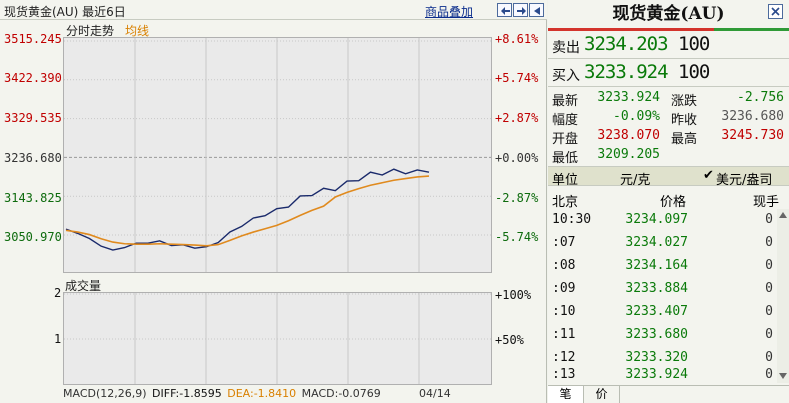 The width and height of the screenshot is (789, 403). What do you see at coordinates (273, 10) in the screenshot?
I see `chart-title-bar: 现货黄金(AU) 最近6日 商品叠加` at bounding box center [273, 10].